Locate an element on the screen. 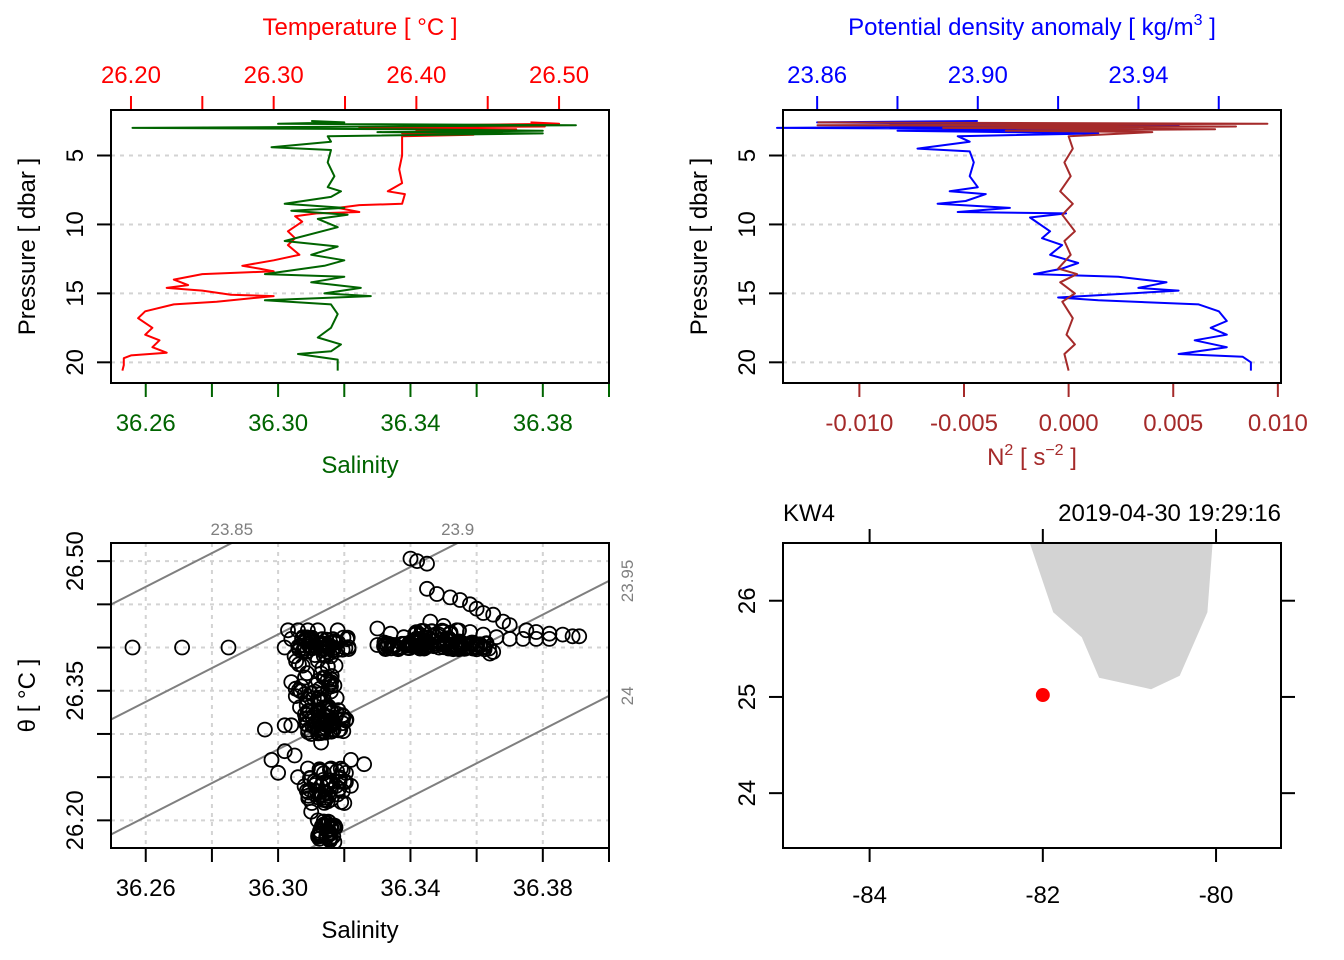 This screenshot has width=1344, height=960. lat-tick-label: 26 is located at coordinates (747, 600).